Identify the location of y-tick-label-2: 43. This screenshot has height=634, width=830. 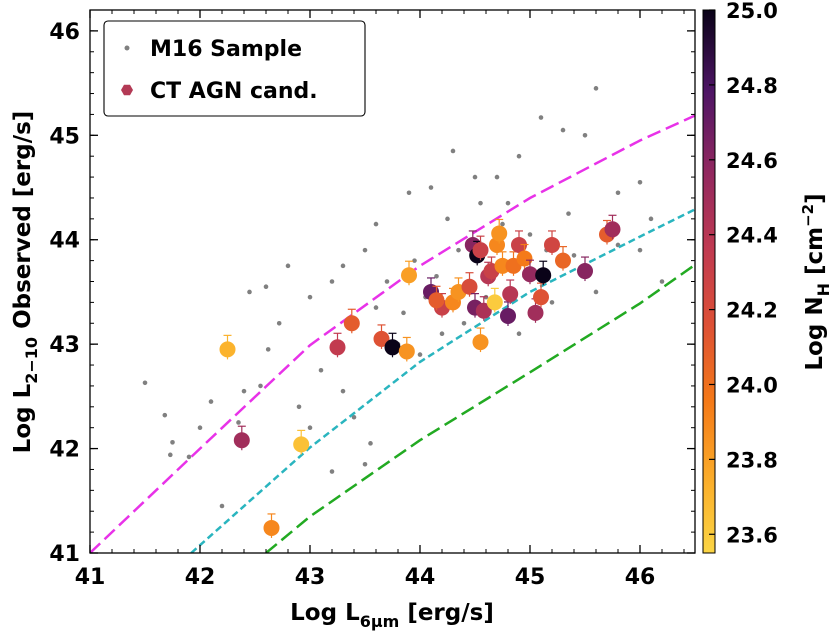
(64, 345).